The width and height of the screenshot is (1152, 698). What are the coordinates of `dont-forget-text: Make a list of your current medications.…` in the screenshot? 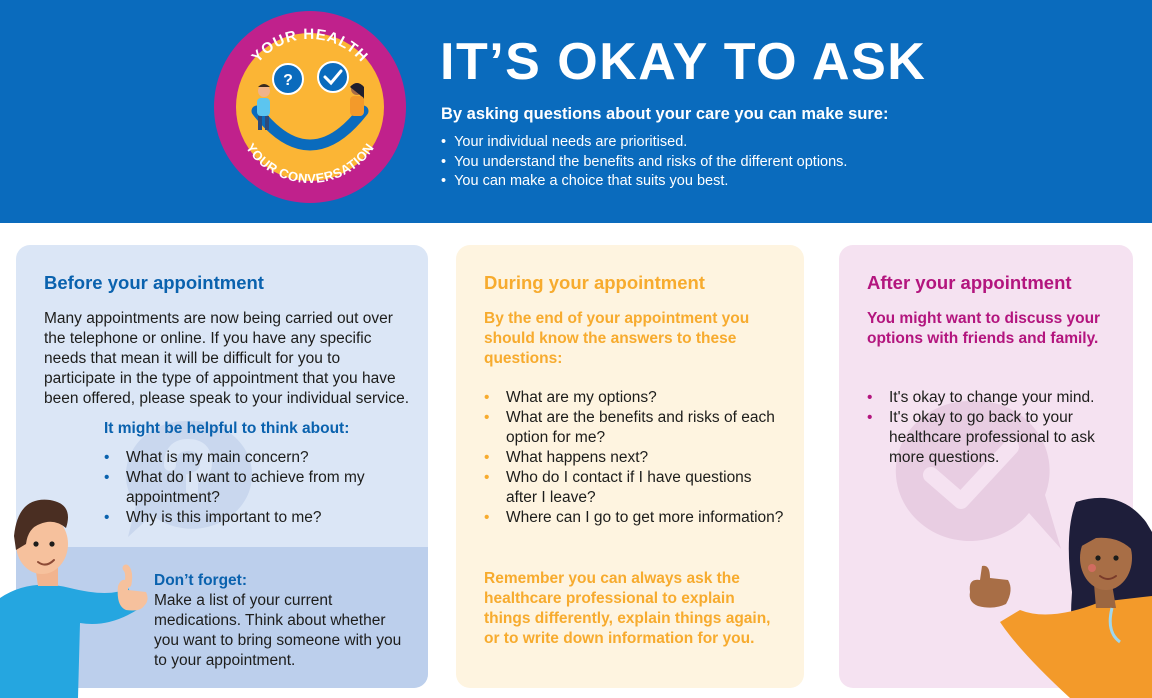 It's located at (278, 630).